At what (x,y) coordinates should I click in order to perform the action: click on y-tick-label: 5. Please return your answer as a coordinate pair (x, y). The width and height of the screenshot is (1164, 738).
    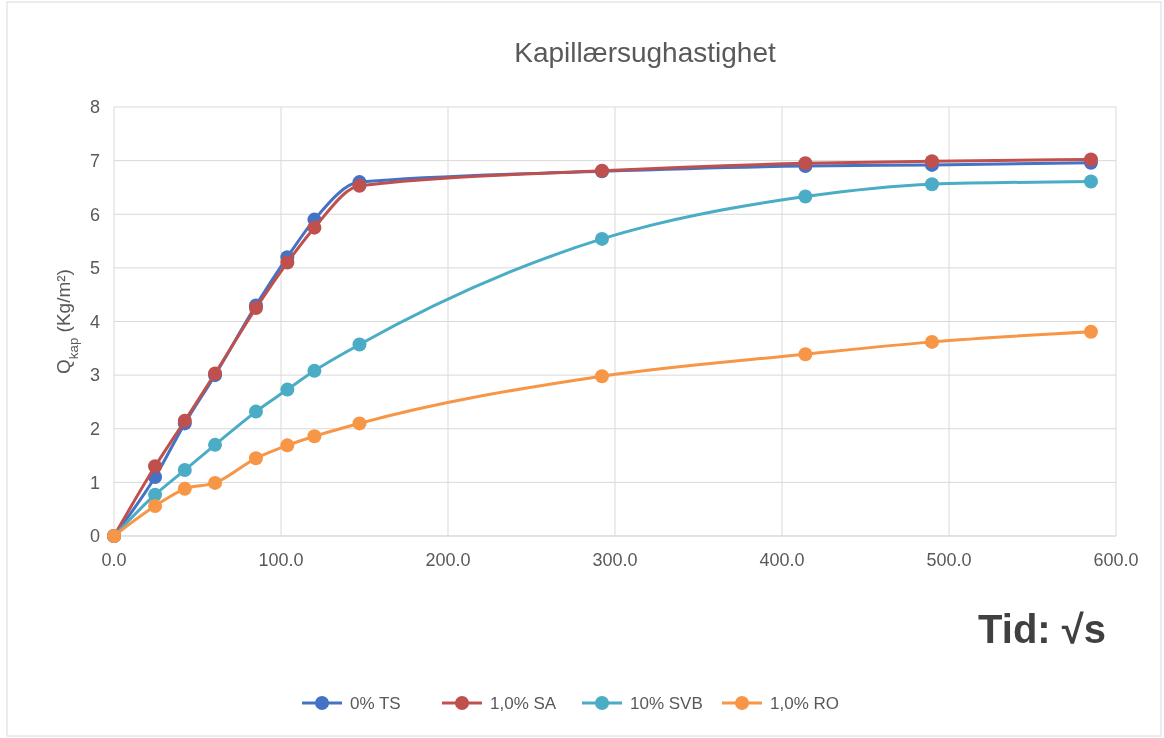
    Looking at the image, I should click on (94, 268).